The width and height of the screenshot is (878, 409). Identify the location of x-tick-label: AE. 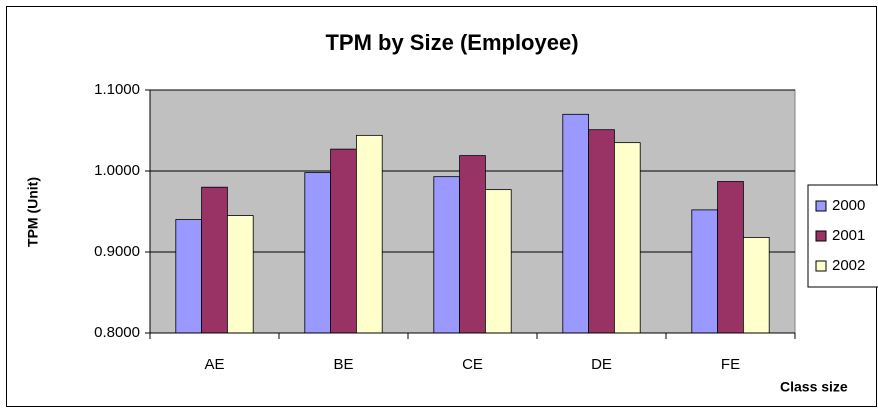
(214, 364).